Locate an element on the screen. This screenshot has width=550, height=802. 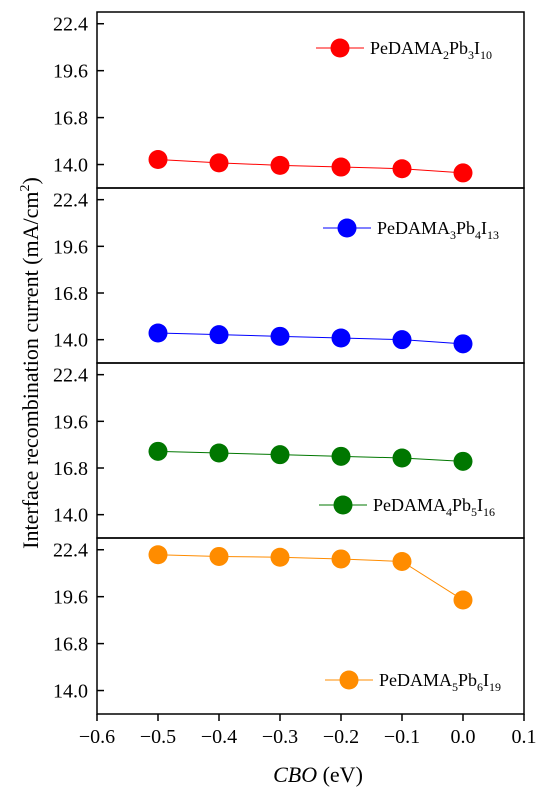
legend-label: PeDAMA3Pb4I13 is located at coordinates (438, 230).